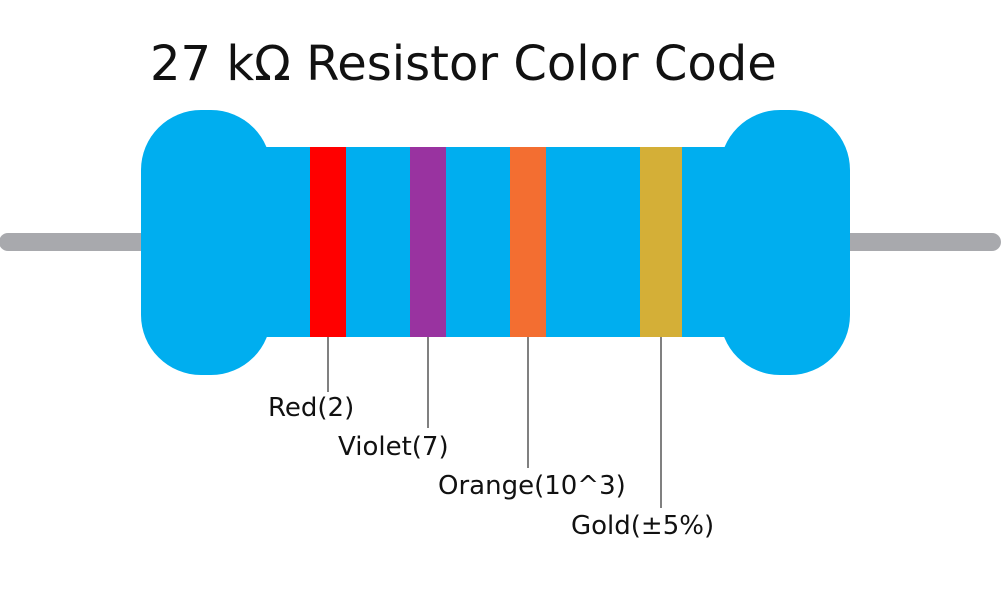 This screenshot has width=1006, height=607. I want to click on band-2-label: Violet(7), so click(393, 447).